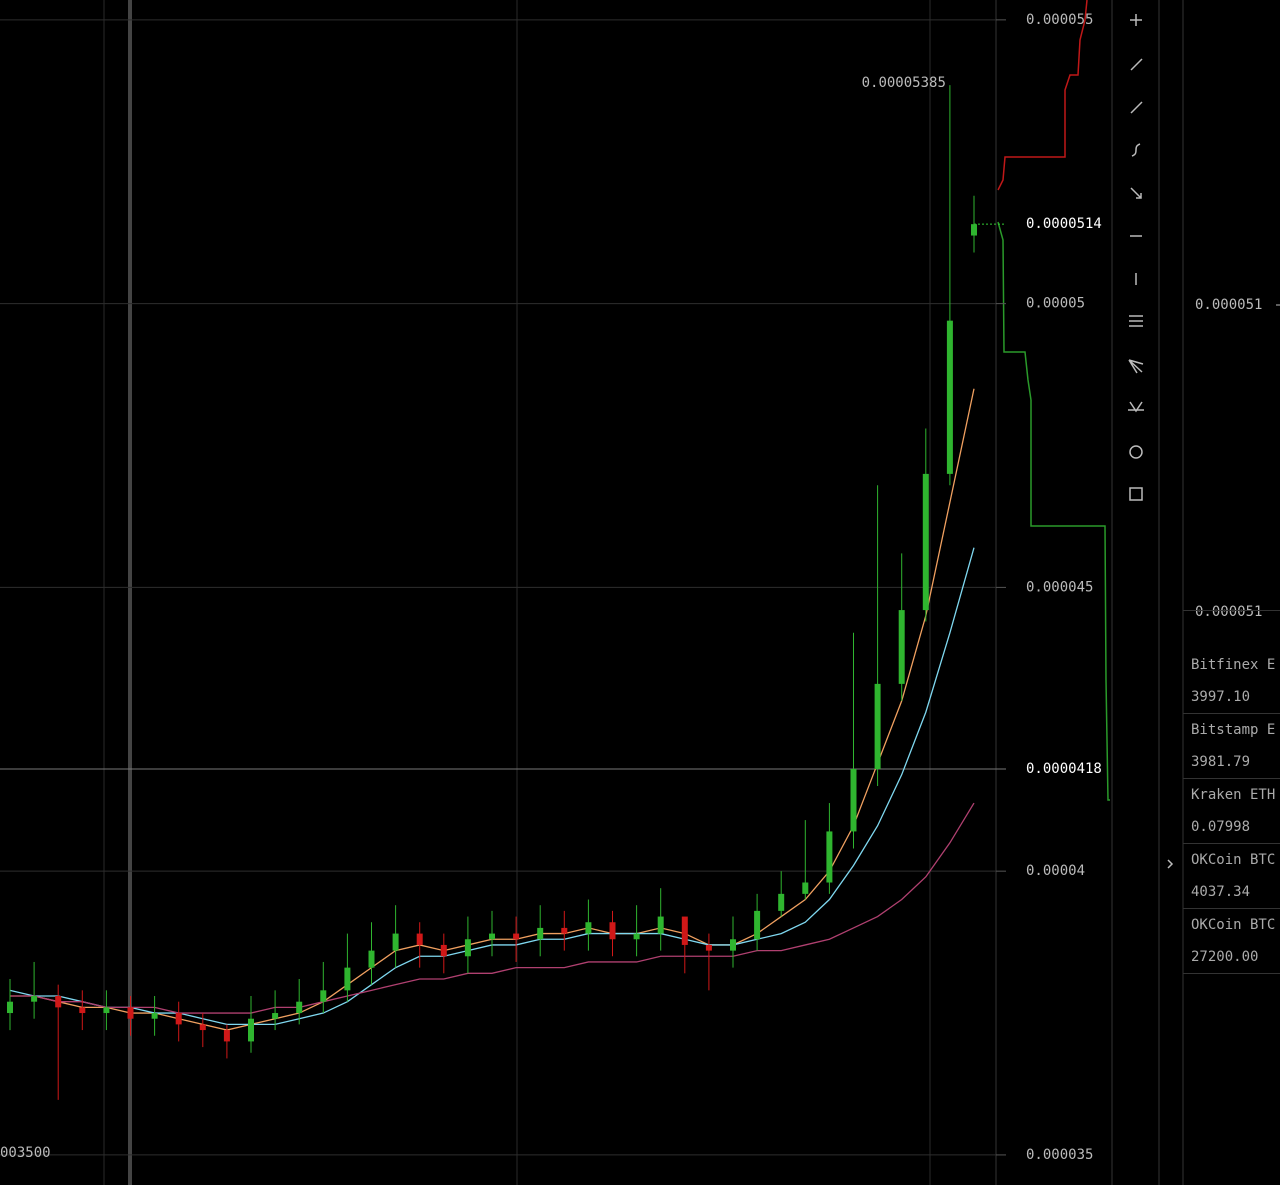  I want to click on ray-tool, so click(1136, 107).